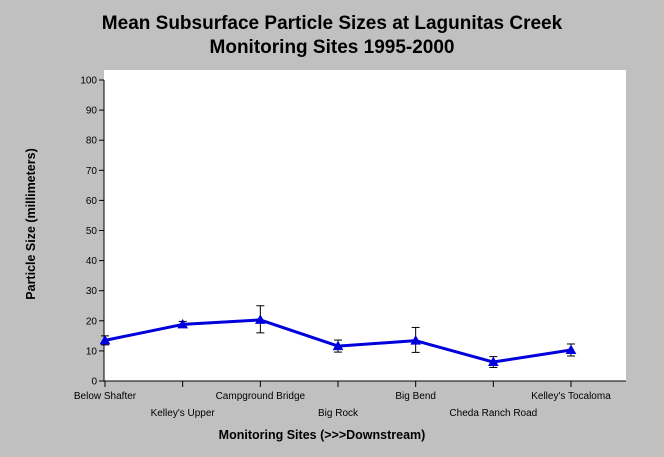  Describe the element at coordinates (92, 141) in the screenshot. I see `y-tick-label: 80` at that location.